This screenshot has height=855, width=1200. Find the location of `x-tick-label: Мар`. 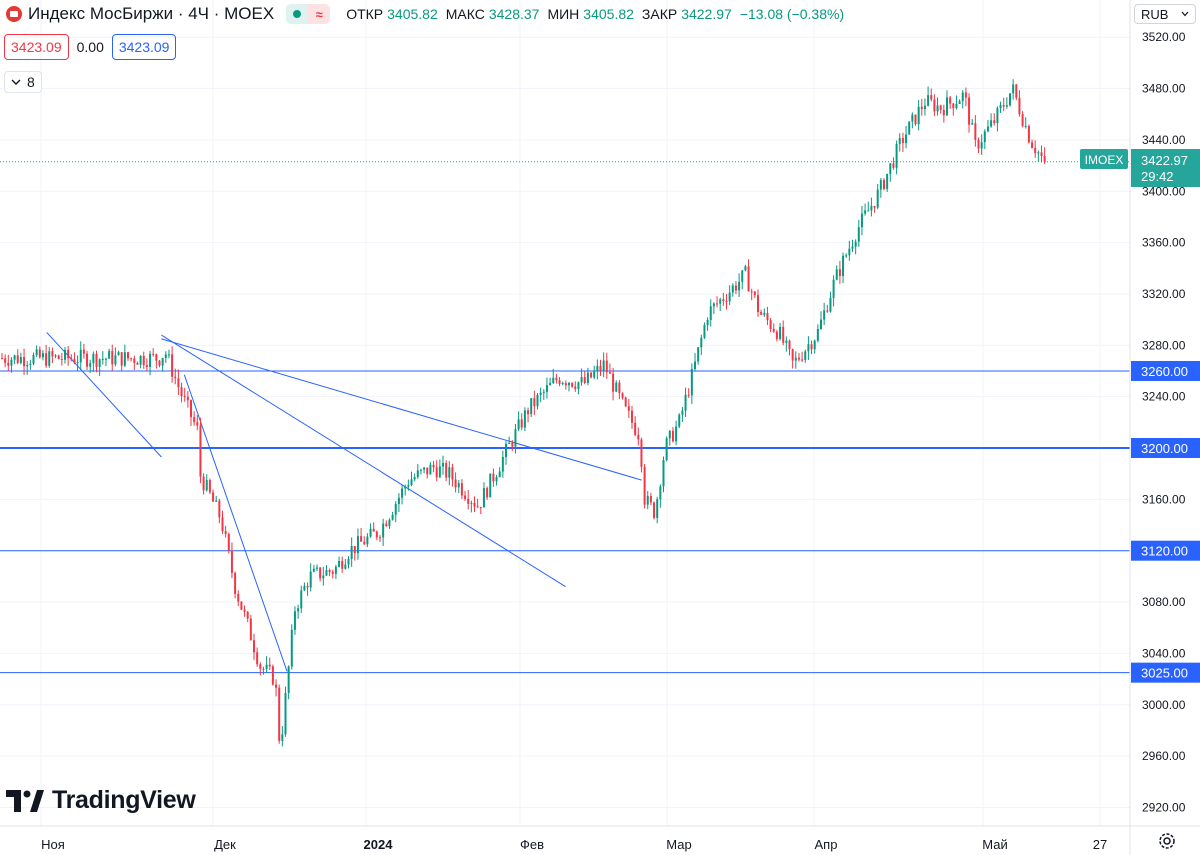

x-tick-label: Мар is located at coordinates (678, 844).